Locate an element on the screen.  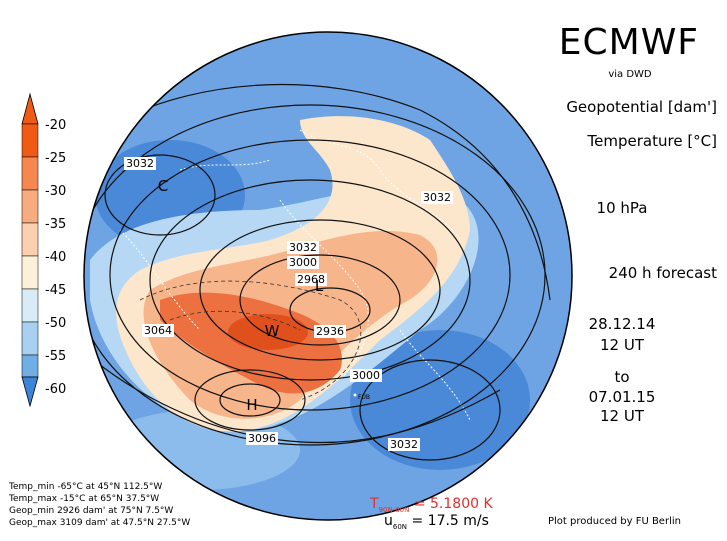
temp-index-value: = 5.1800 K is located at coordinates (453, 504).